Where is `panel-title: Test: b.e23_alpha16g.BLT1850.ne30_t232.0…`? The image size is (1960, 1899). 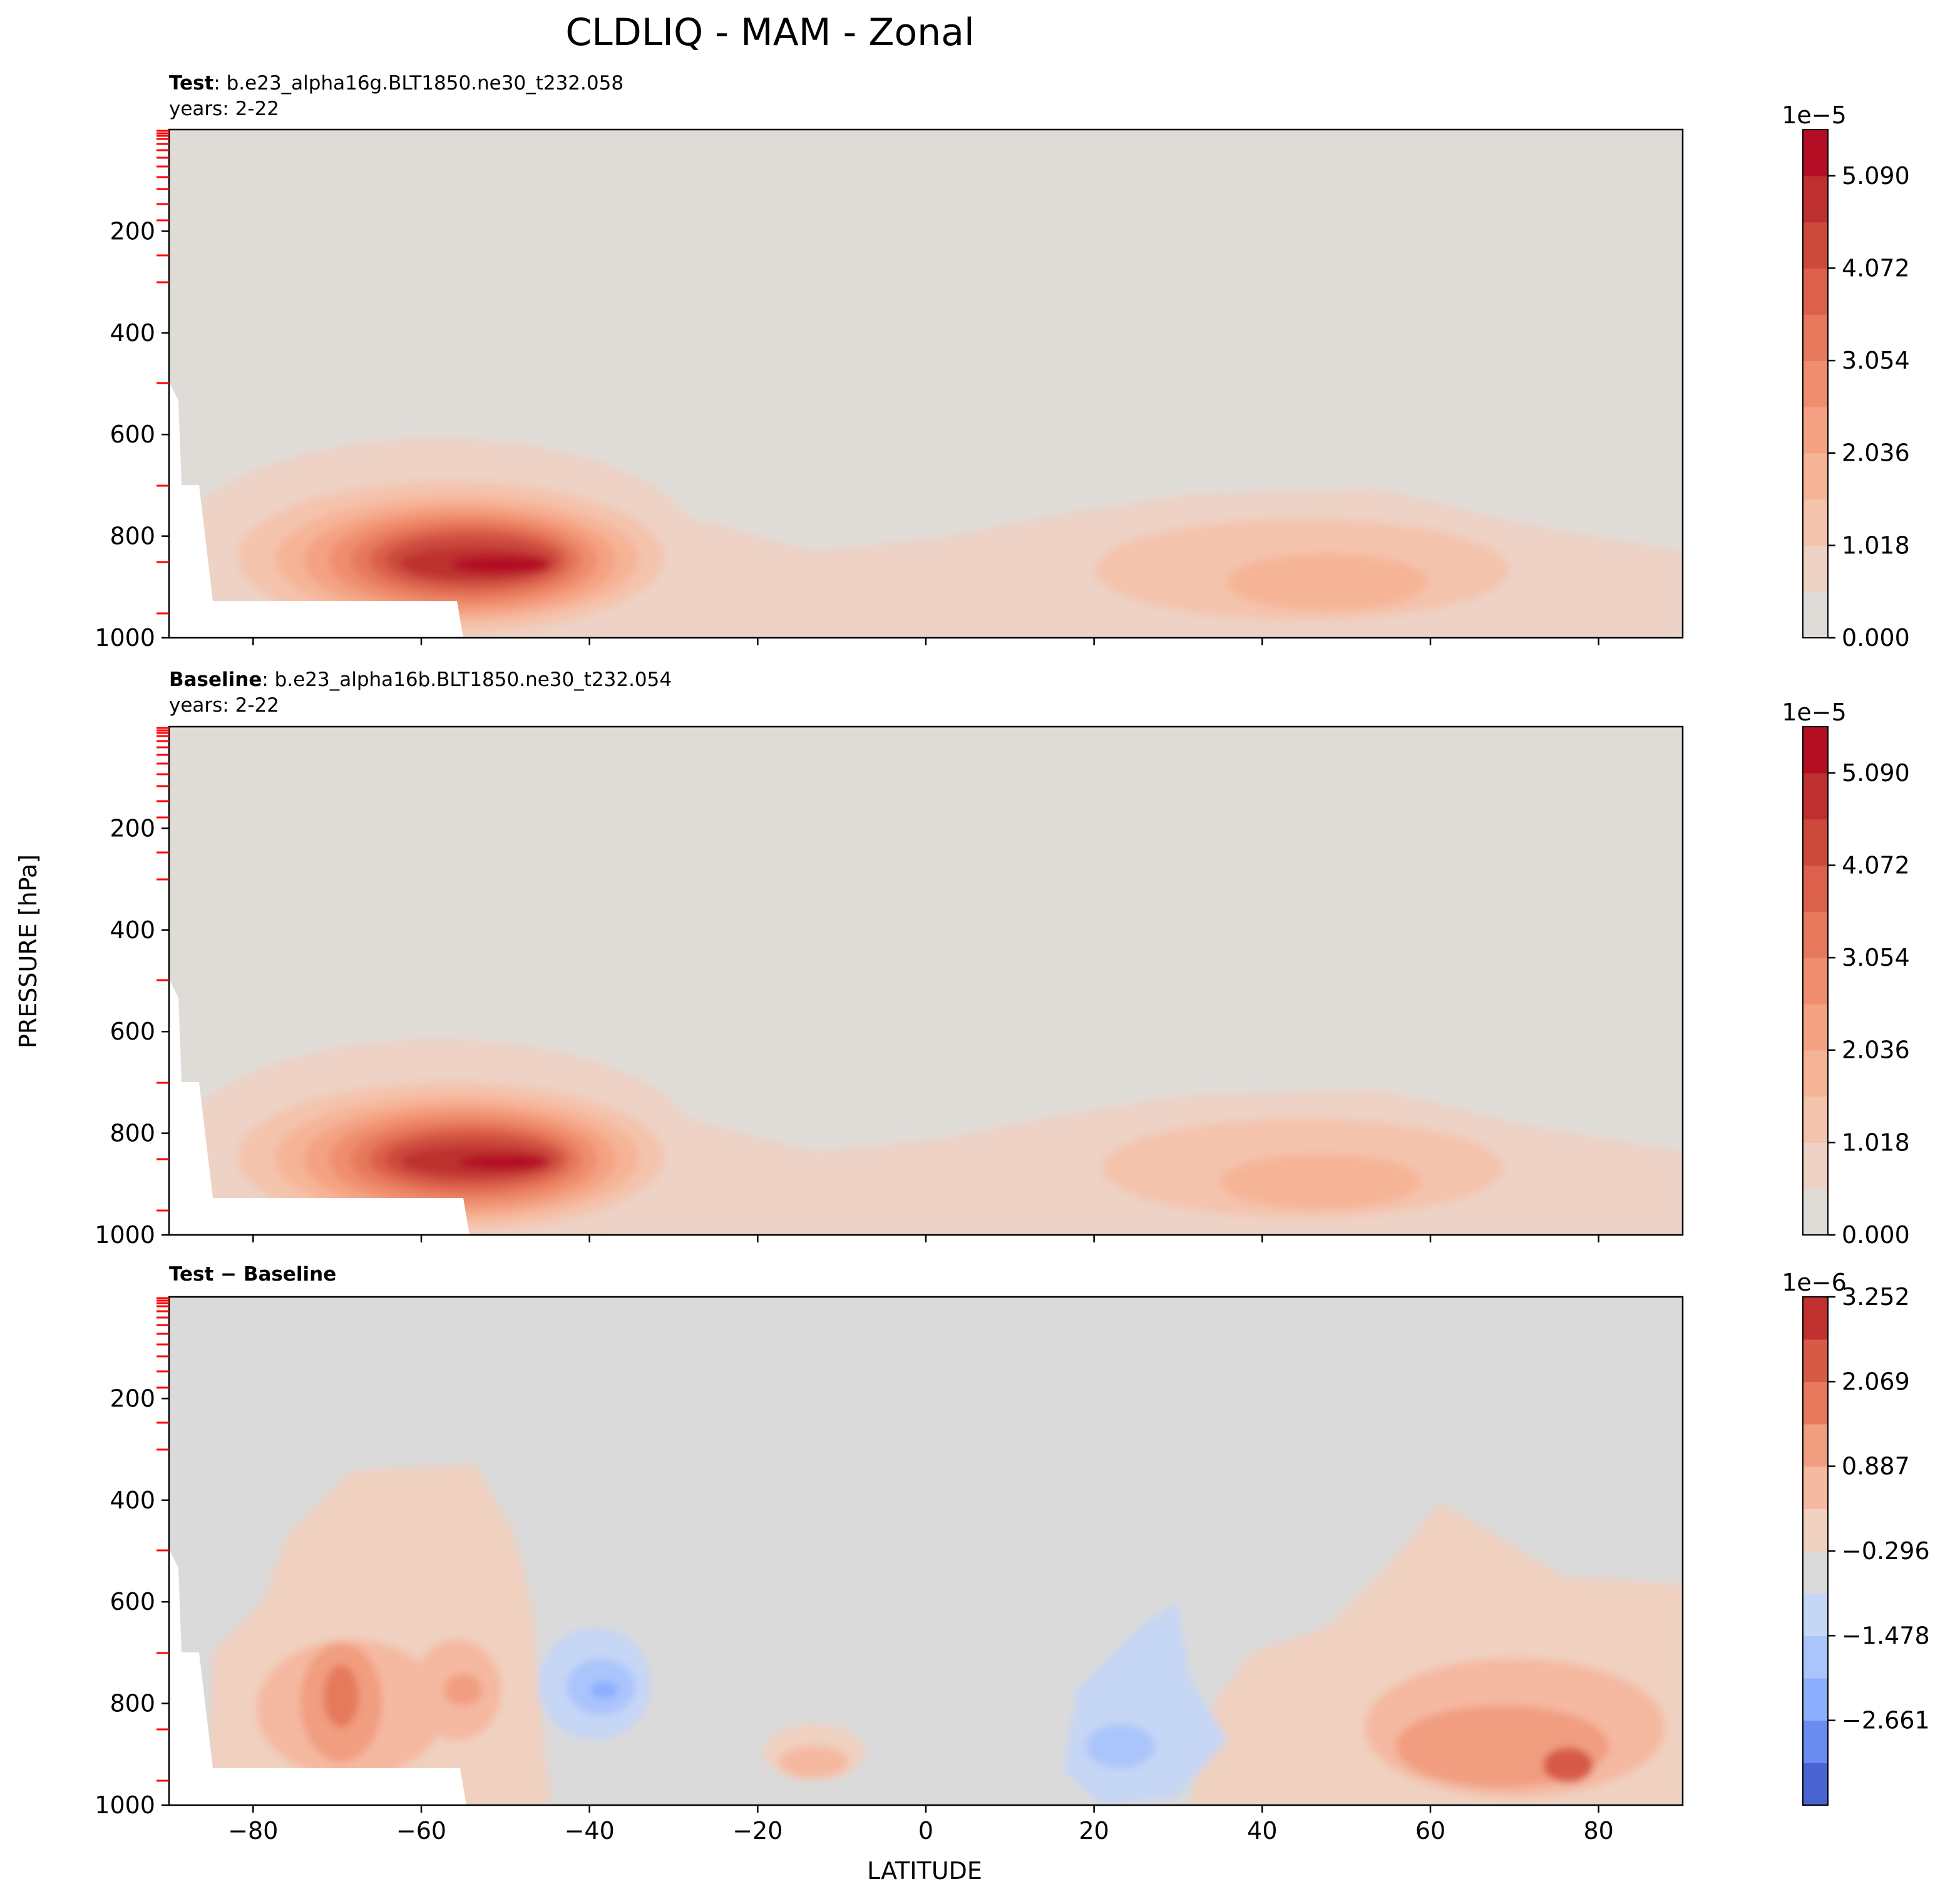 panel-title: Test: b.e23_alpha16g.BLT1850.ne30_t232.0… is located at coordinates (396, 83).